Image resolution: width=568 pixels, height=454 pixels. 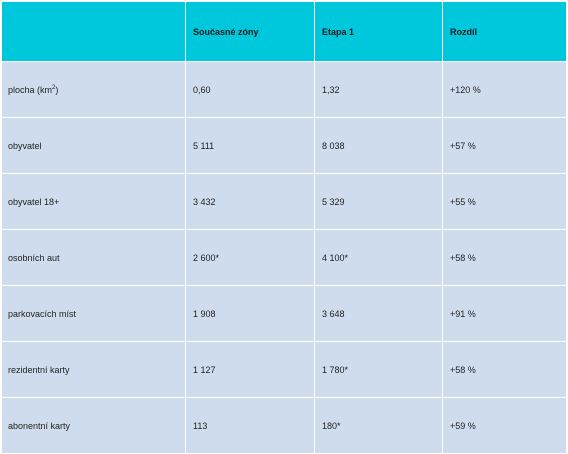 What do you see at coordinates (250, 89) in the screenshot?
I see `cell-current: 0,60` at bounding box center [250, 89].